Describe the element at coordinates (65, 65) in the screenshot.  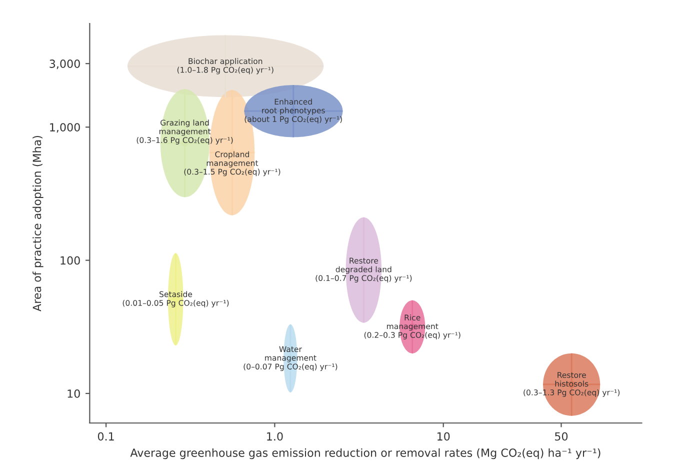
I see `y-tick-label: 3,000` at that location.